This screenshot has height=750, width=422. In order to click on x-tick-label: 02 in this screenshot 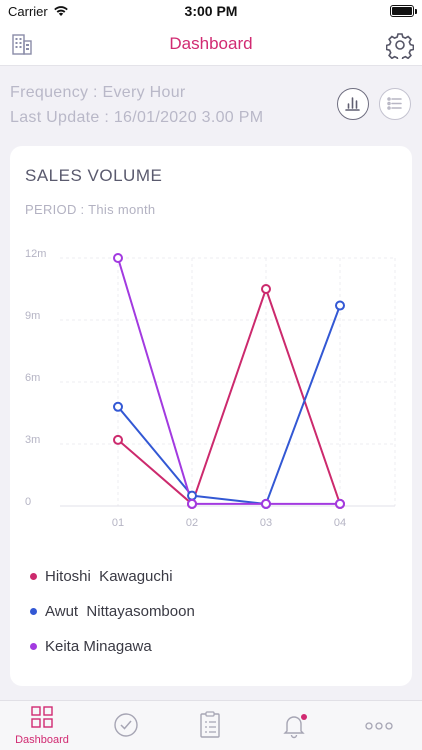, I will do `click(192, 523)`.